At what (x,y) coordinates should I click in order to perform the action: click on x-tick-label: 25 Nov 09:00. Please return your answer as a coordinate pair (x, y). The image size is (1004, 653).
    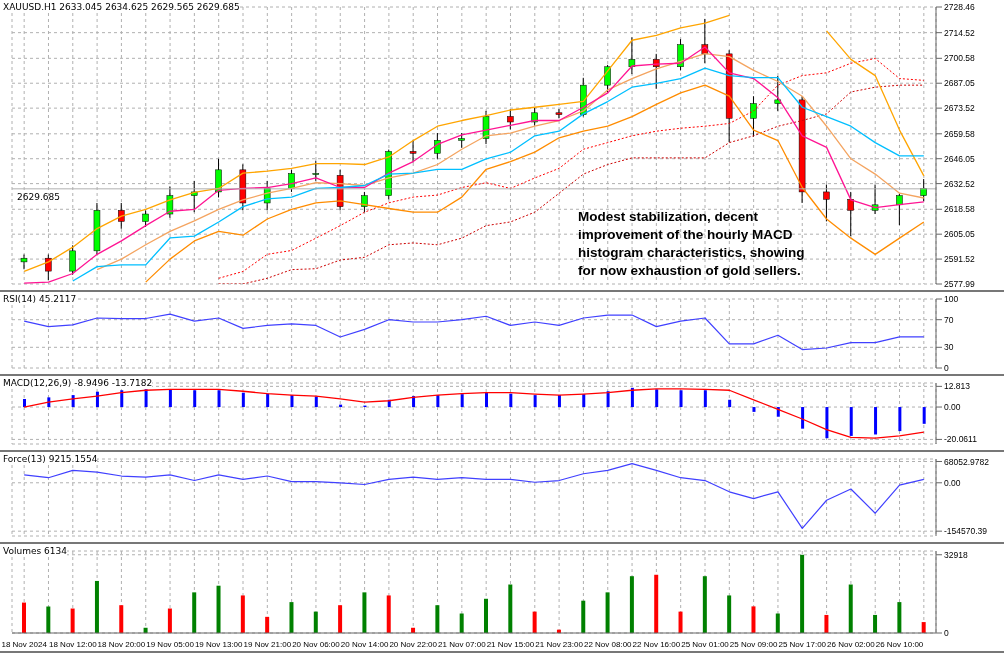
    Looking at the image, I should click on (753, 644).